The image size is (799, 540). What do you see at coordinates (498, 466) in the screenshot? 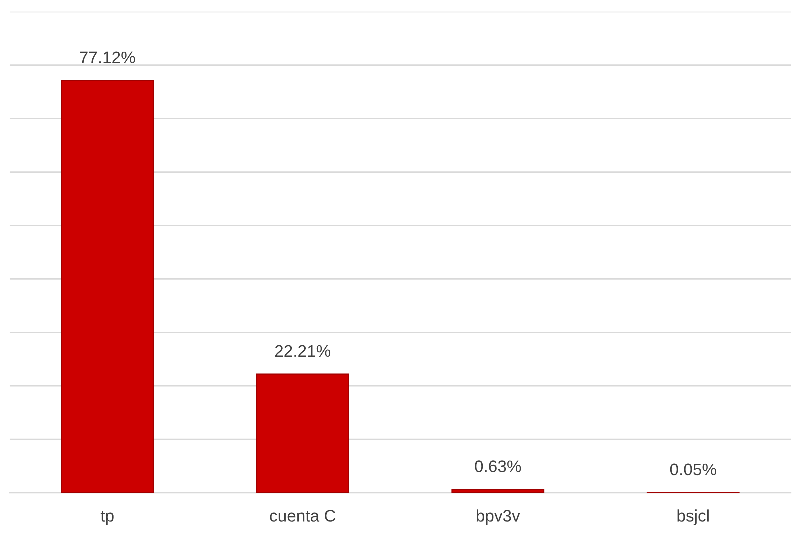
I see `data-label: 0.63%` at bounding box center [498, 466].